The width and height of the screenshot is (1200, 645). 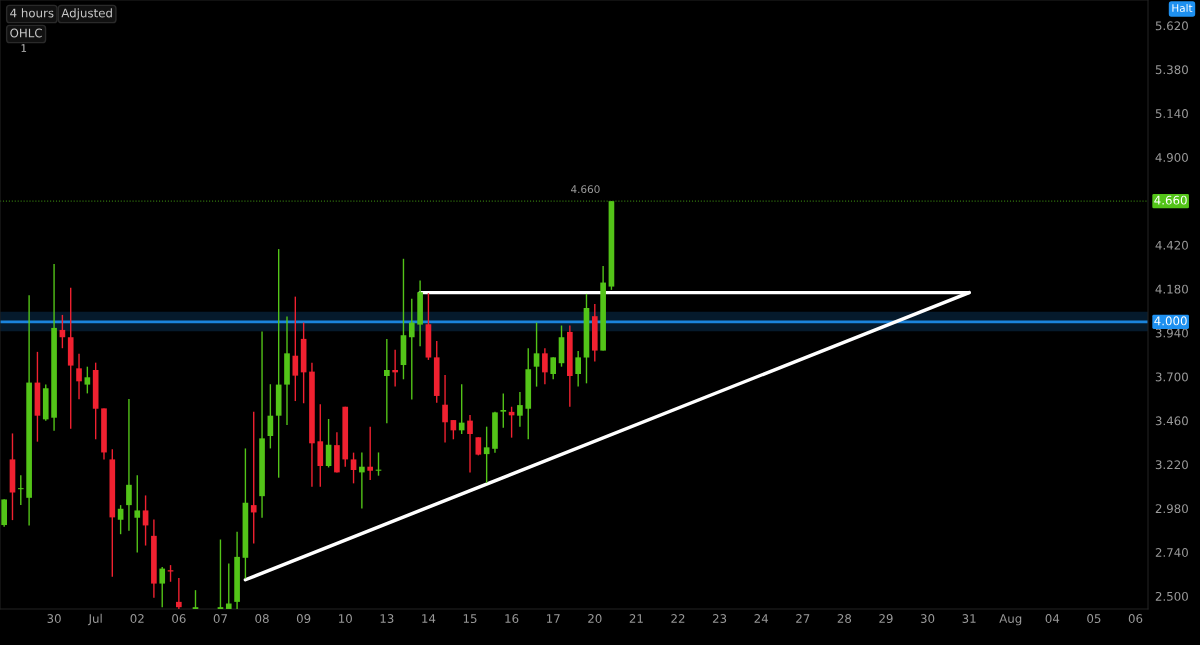 I want to click on y-tick-label: 2.740, so click(x=1171, y=552).